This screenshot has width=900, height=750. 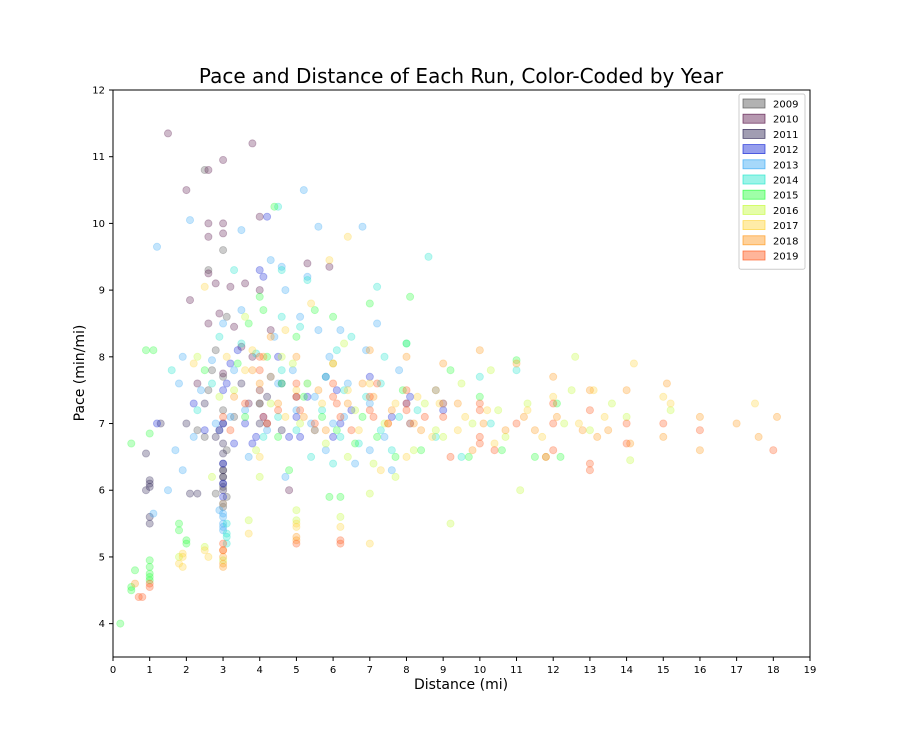 I want to click on x-tick-label: 10, so click(x=479, y=670).